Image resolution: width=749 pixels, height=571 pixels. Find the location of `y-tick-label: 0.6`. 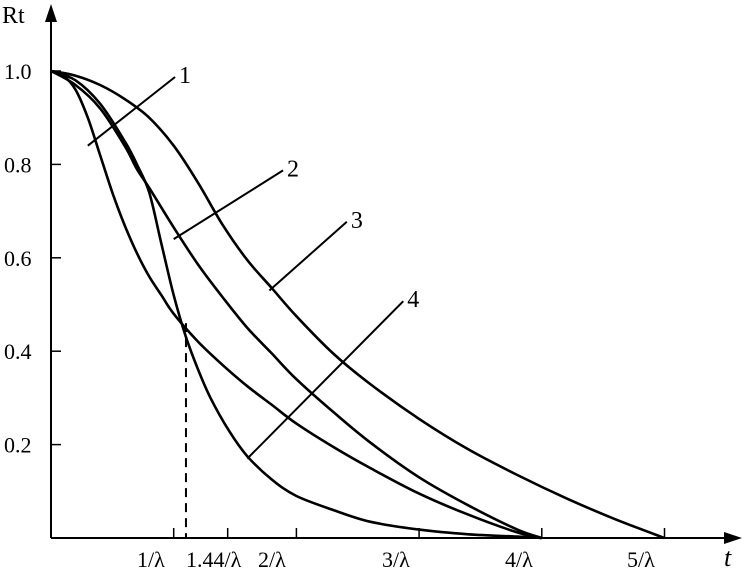

y-tick-label: 0.6 is located at coordinates (18, 258).